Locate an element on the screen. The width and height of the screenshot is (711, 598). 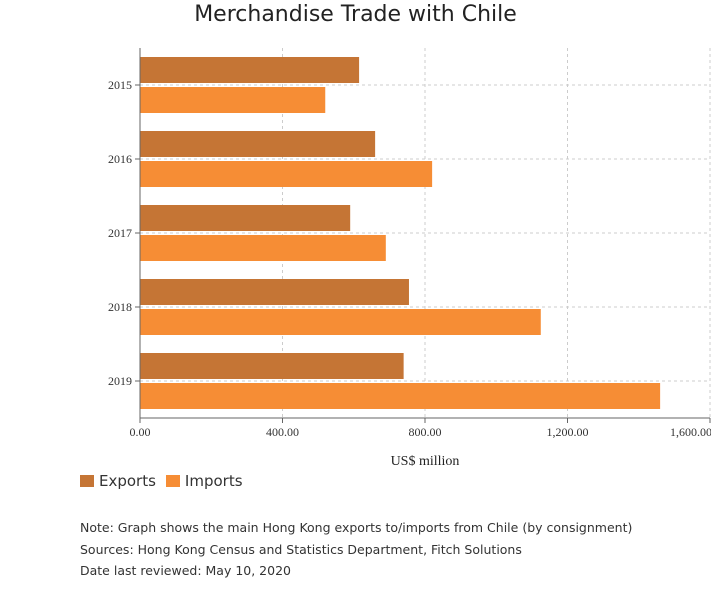
bar-exports-2017 is located at coordinates (245, 218).